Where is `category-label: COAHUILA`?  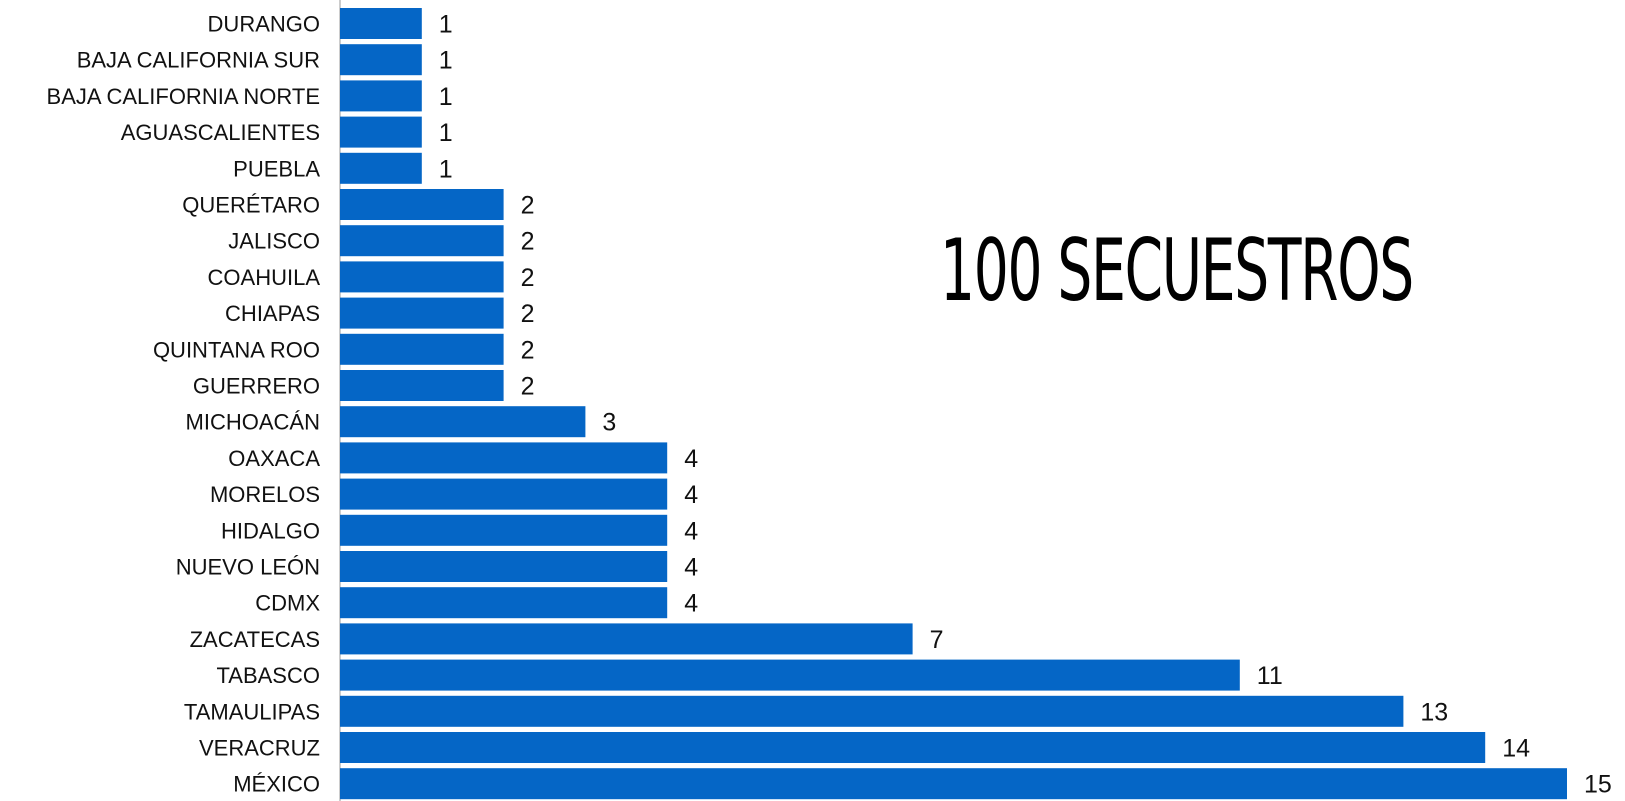
category-label: COAHUILA is located at coordinates (264, 277).